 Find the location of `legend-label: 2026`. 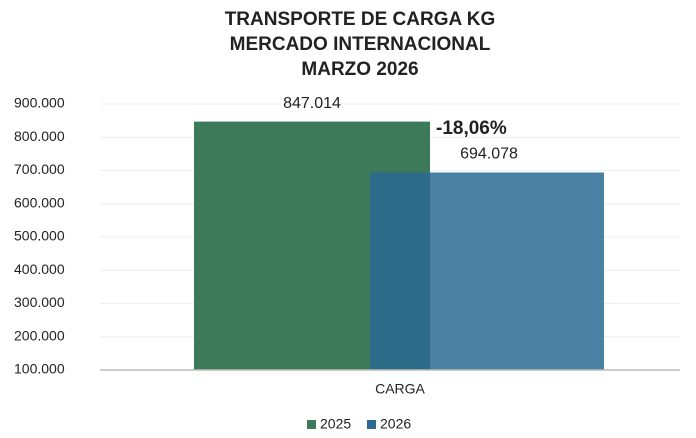

legend-label: 2026 is located at coordinates (395, 424).